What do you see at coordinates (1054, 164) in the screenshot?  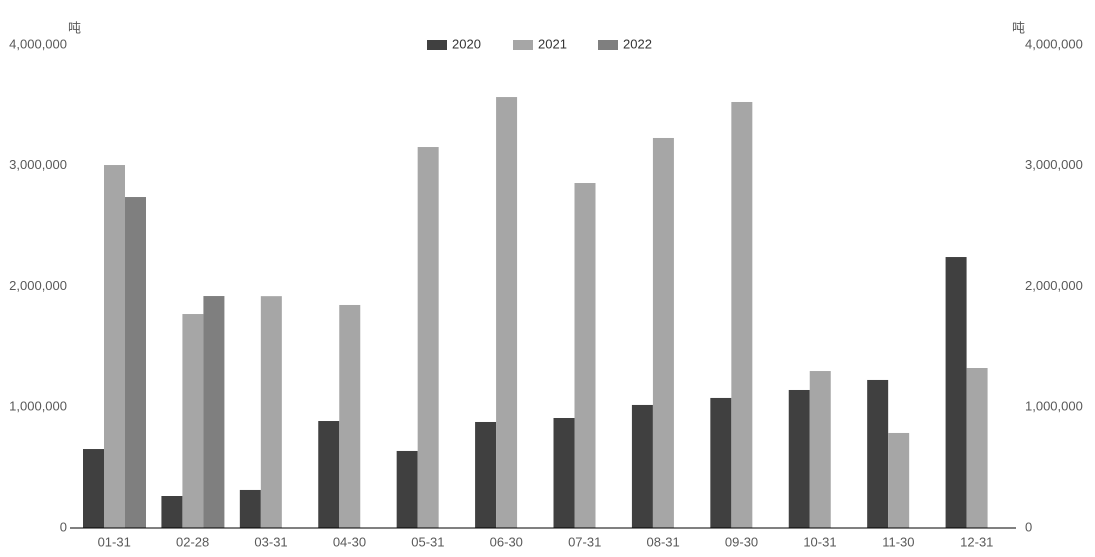 I see `y2-tick-label: 3,000,000` at bounding box center [1054, 164].